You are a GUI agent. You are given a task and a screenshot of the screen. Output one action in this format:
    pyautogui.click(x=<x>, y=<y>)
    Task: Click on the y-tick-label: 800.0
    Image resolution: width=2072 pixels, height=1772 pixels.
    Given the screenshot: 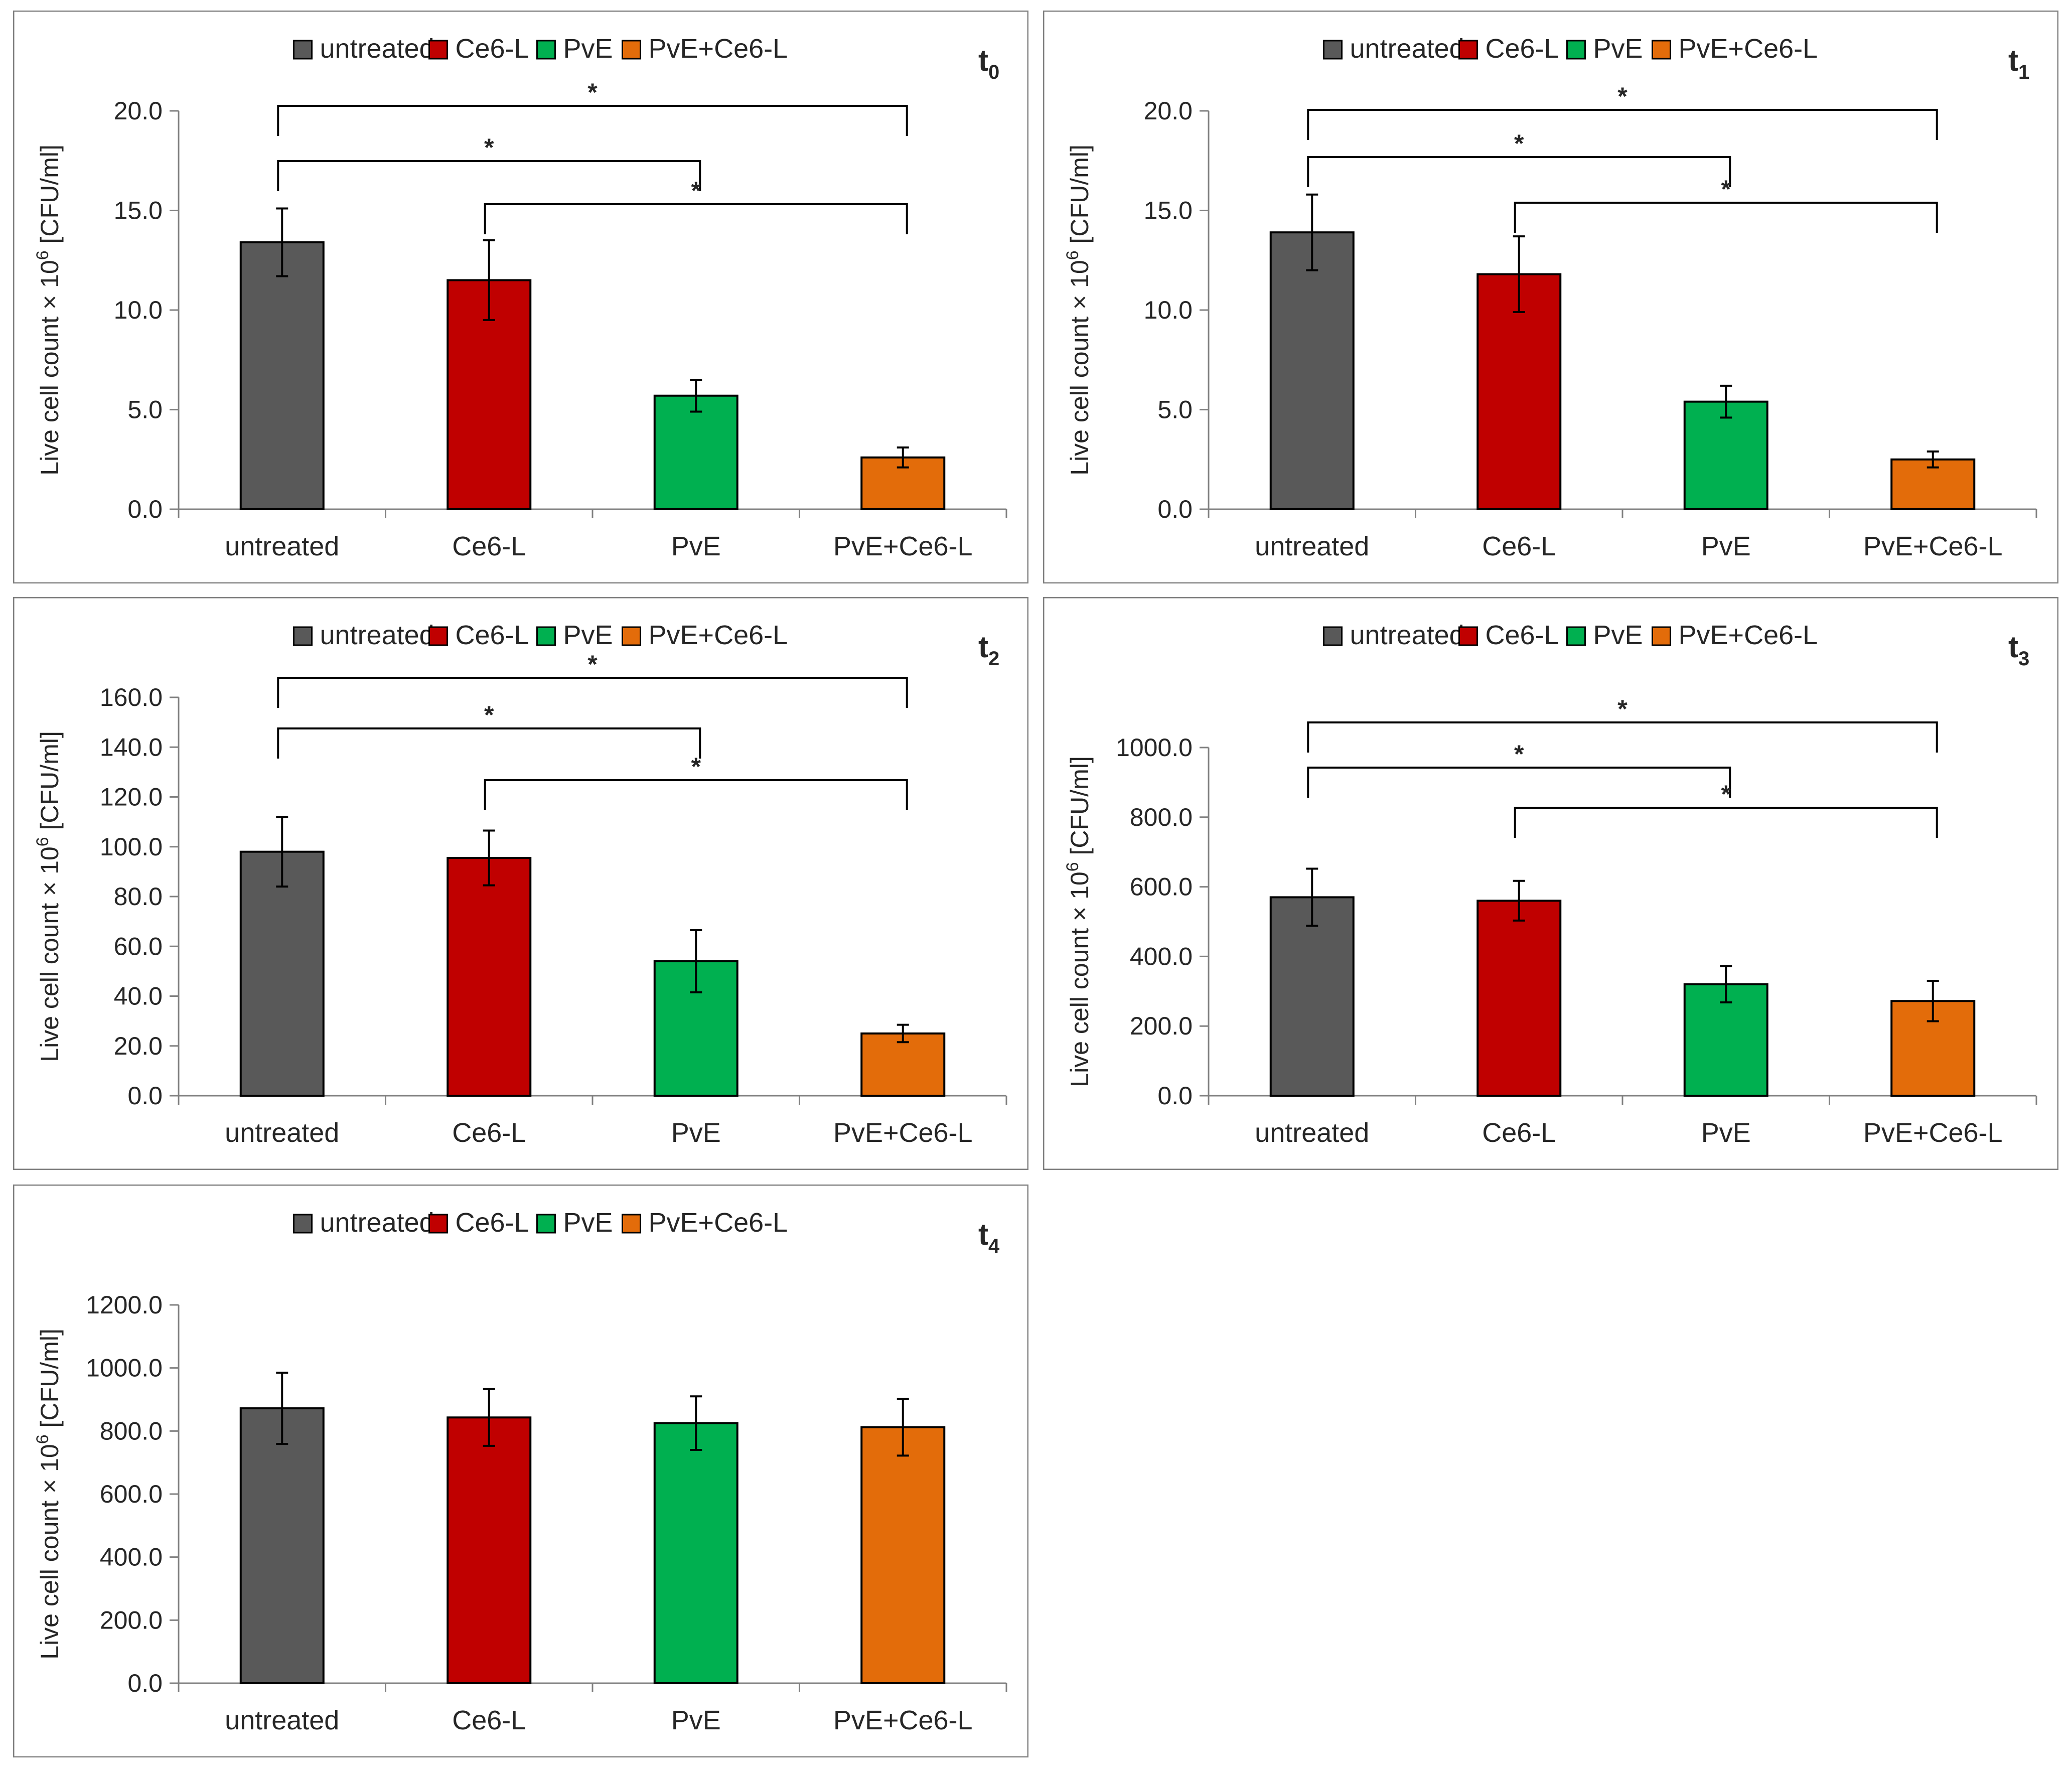 What is the action you would take?
    pyautogui.click(x=1161, y=817)
    